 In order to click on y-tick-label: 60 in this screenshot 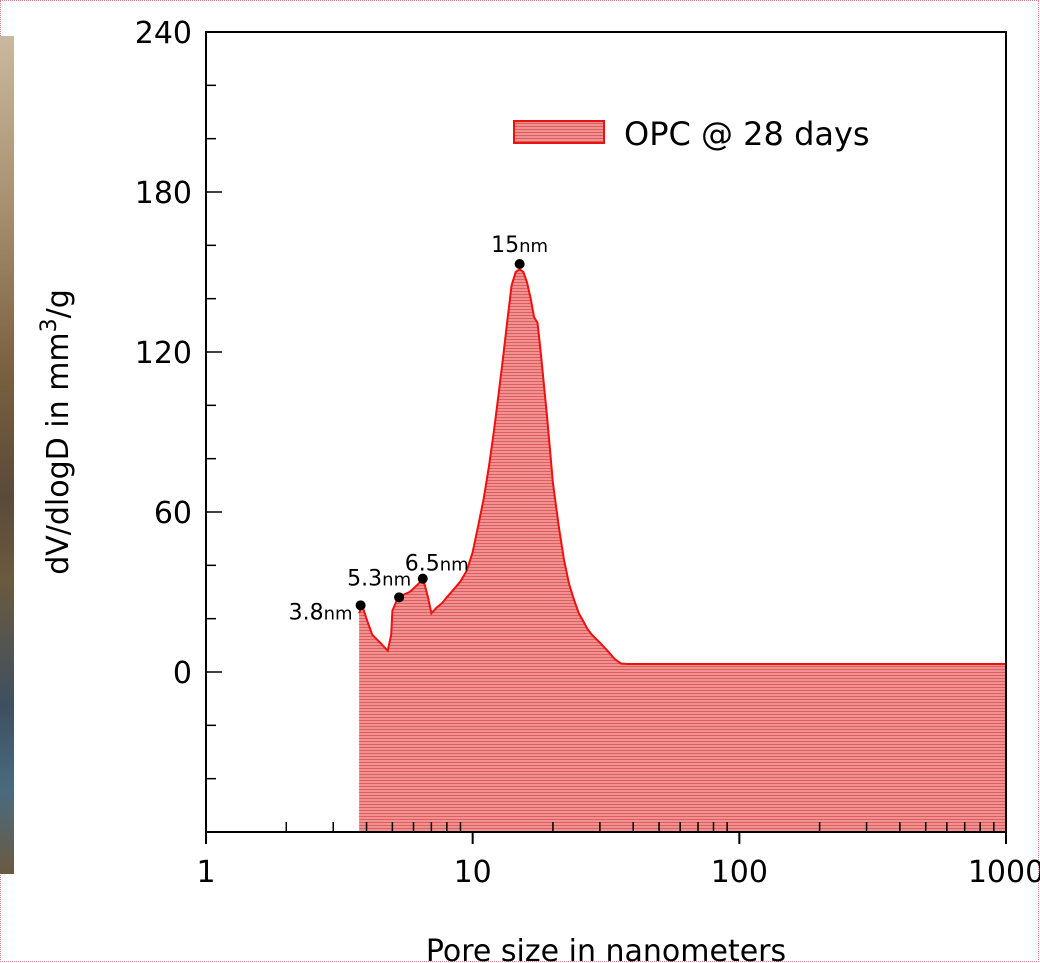, I will do `click(173, 513)`.